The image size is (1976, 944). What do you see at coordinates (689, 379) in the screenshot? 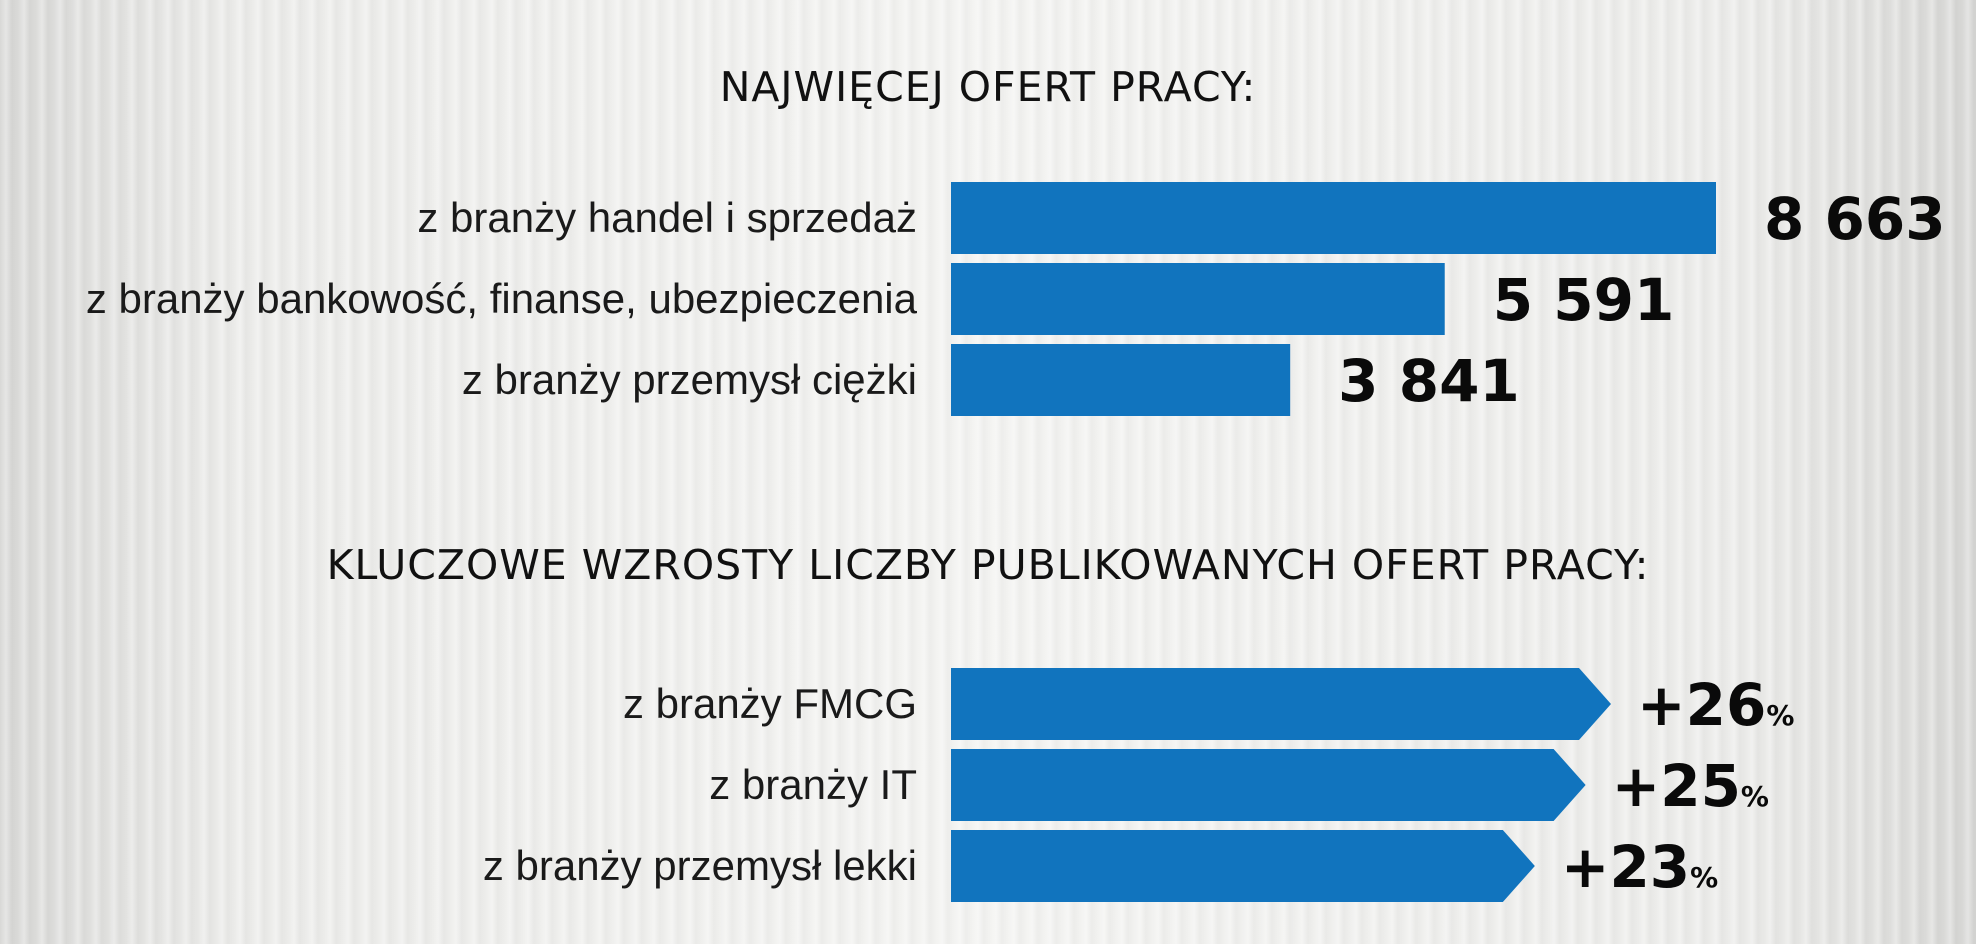
I see `chart-1-category-label: z branży przemysł ciężki` at bounding box center [689, 379].